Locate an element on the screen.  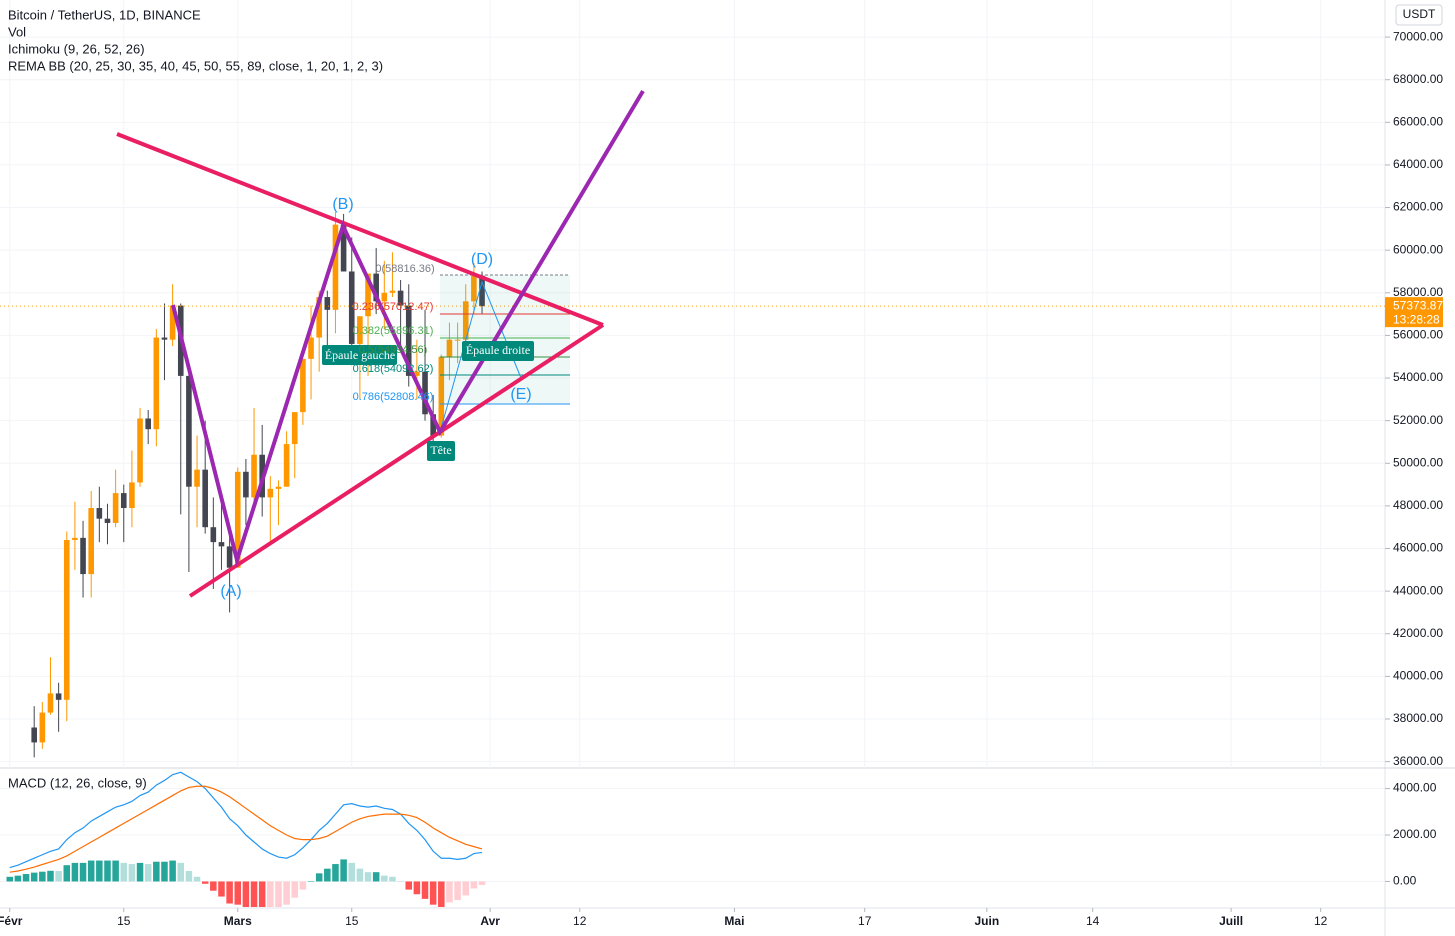
y-tick-label: 36000.00 is located at coordinates (1418, 761).